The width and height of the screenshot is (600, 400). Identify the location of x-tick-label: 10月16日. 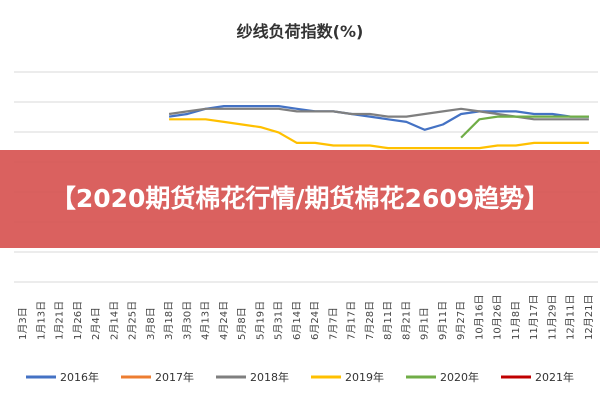
(479, 317).